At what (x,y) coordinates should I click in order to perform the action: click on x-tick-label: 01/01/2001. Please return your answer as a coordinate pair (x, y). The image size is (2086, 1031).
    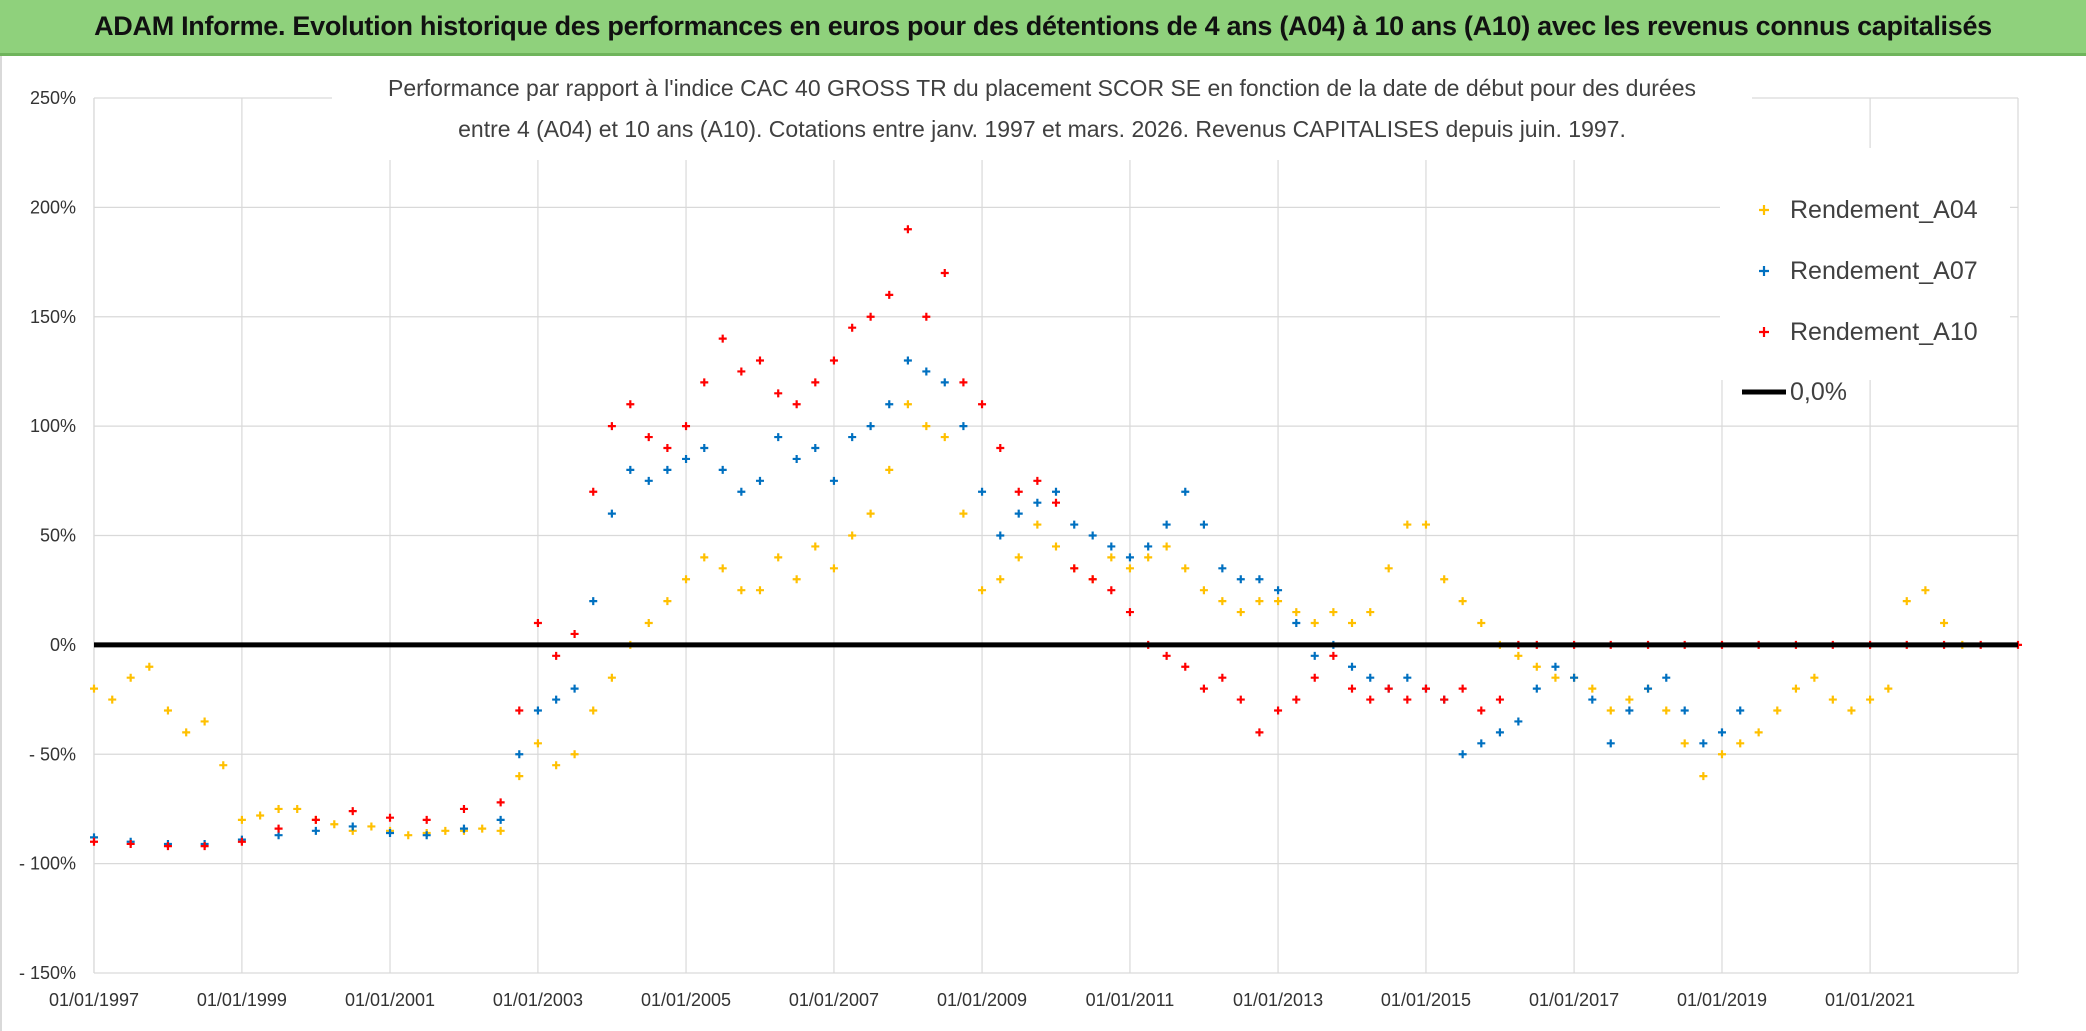
    Looking at the image, I should click on (390, 1000).